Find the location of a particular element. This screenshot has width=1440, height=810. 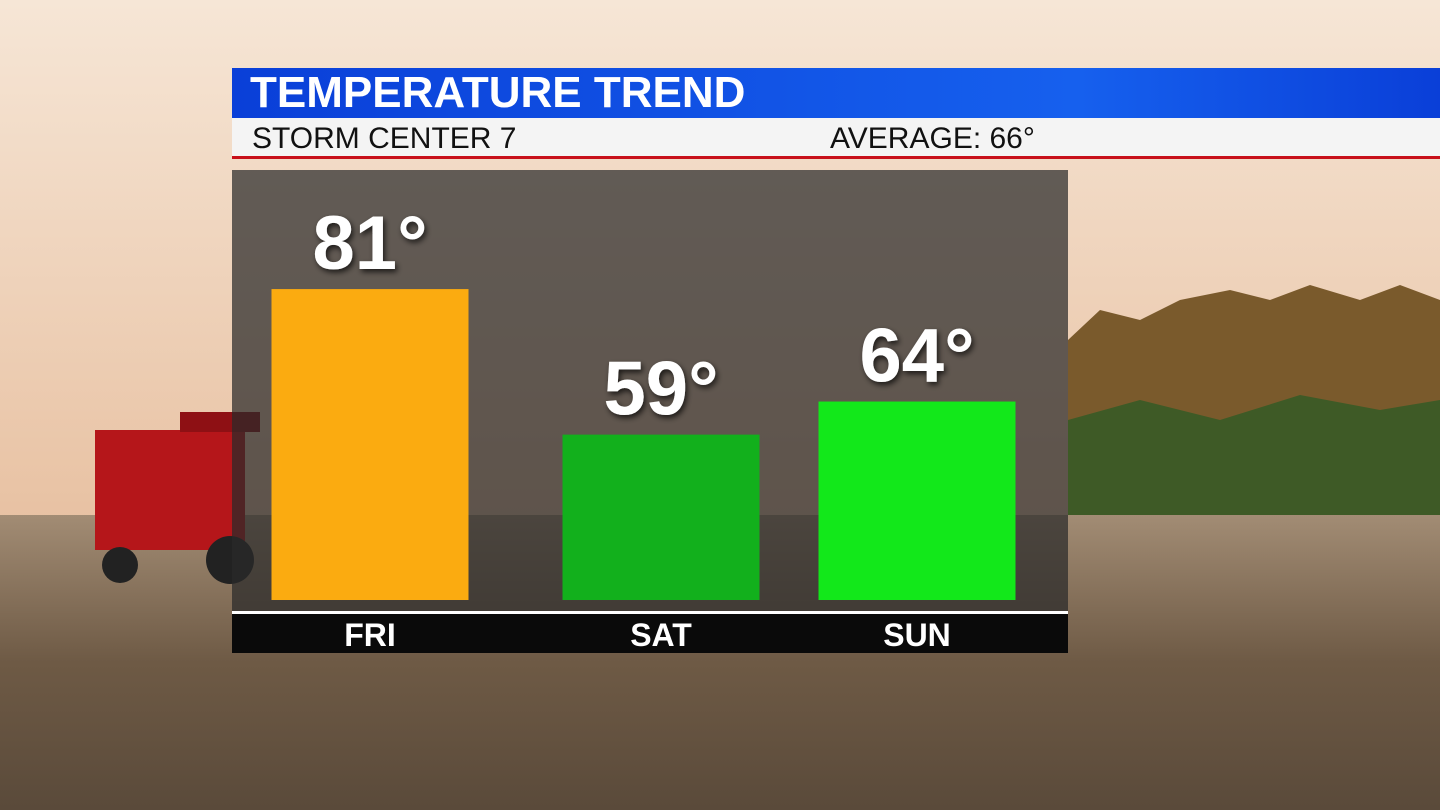

category-band is located at coordinates (650, 633).